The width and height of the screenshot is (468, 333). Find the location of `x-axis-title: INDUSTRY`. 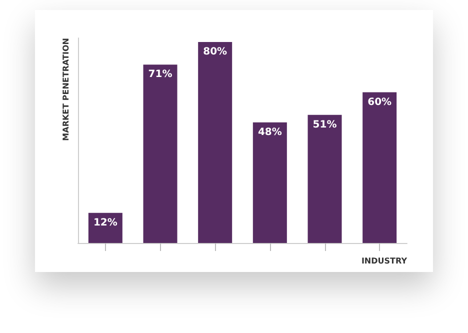

x-axis-title: INDUSTRY is located at coordinates (384, 261).